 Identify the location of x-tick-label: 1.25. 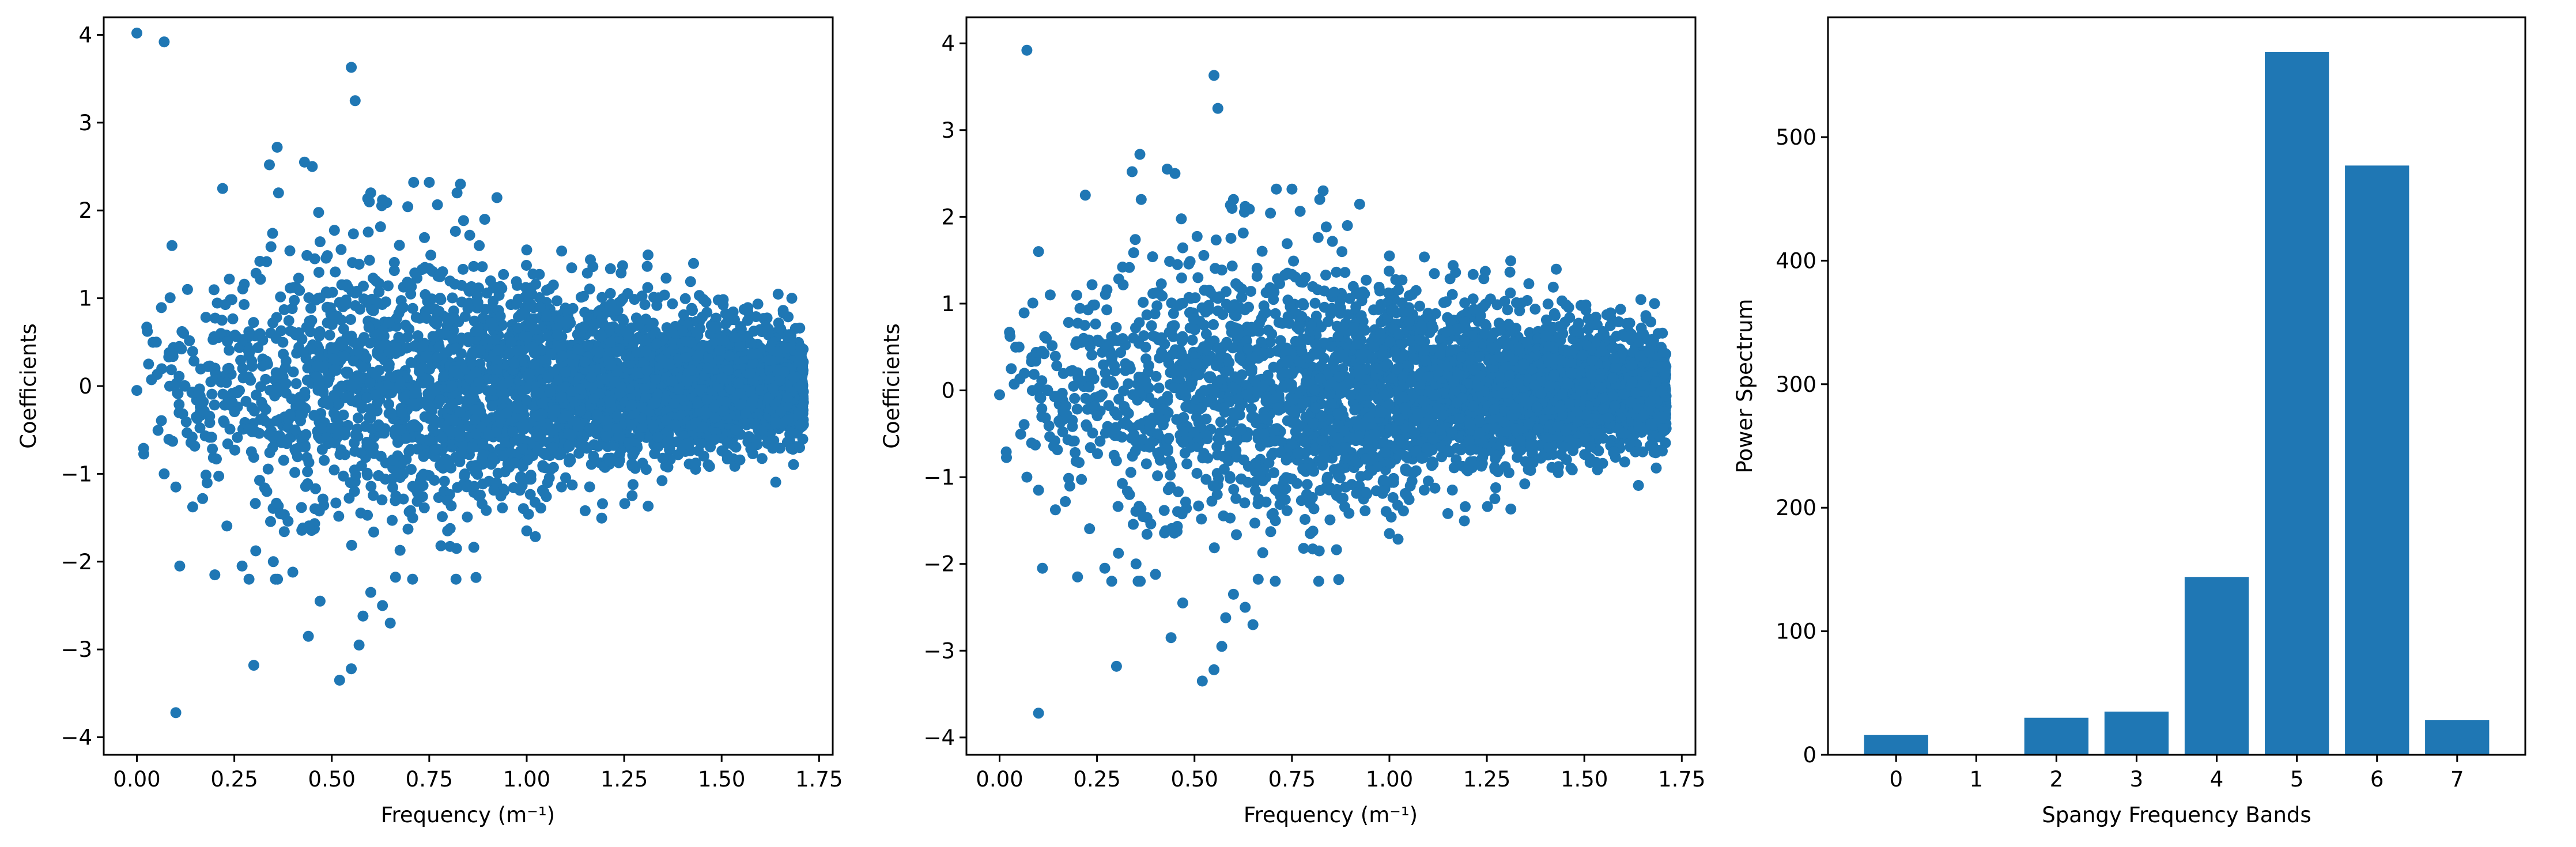
(624, 779).